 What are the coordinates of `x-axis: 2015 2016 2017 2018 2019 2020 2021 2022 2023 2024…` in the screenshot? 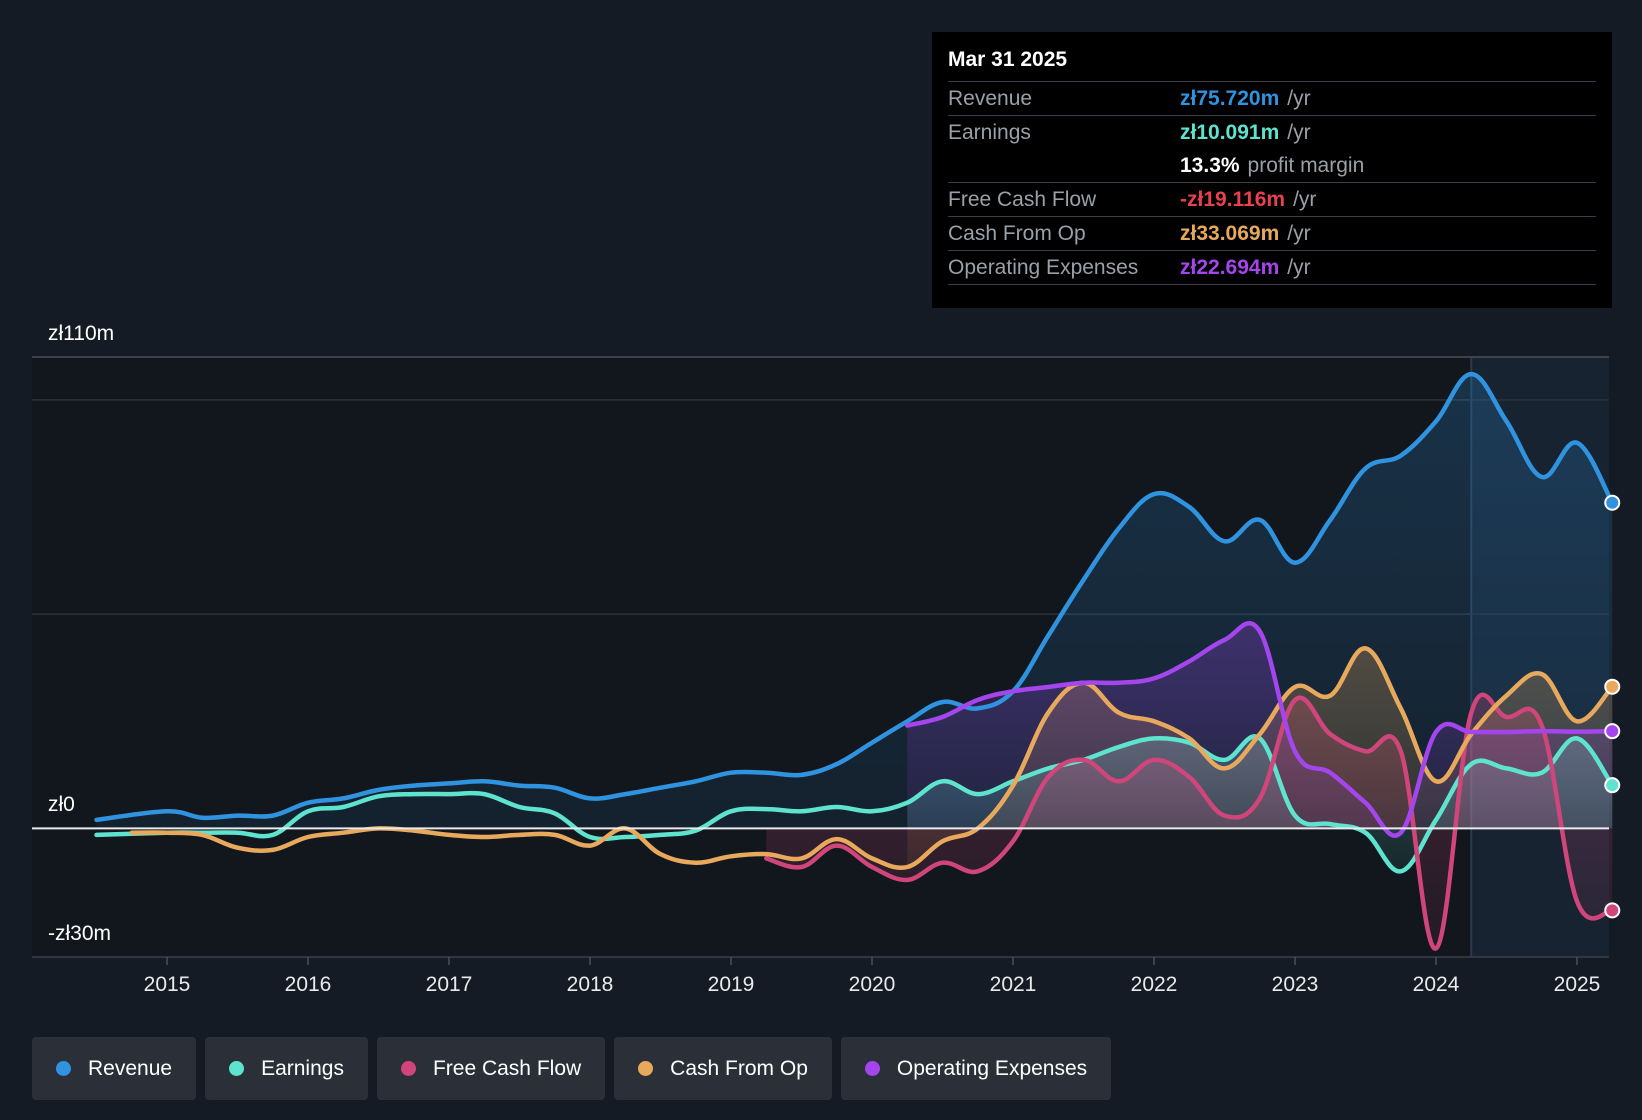 It's located at (872, 976).